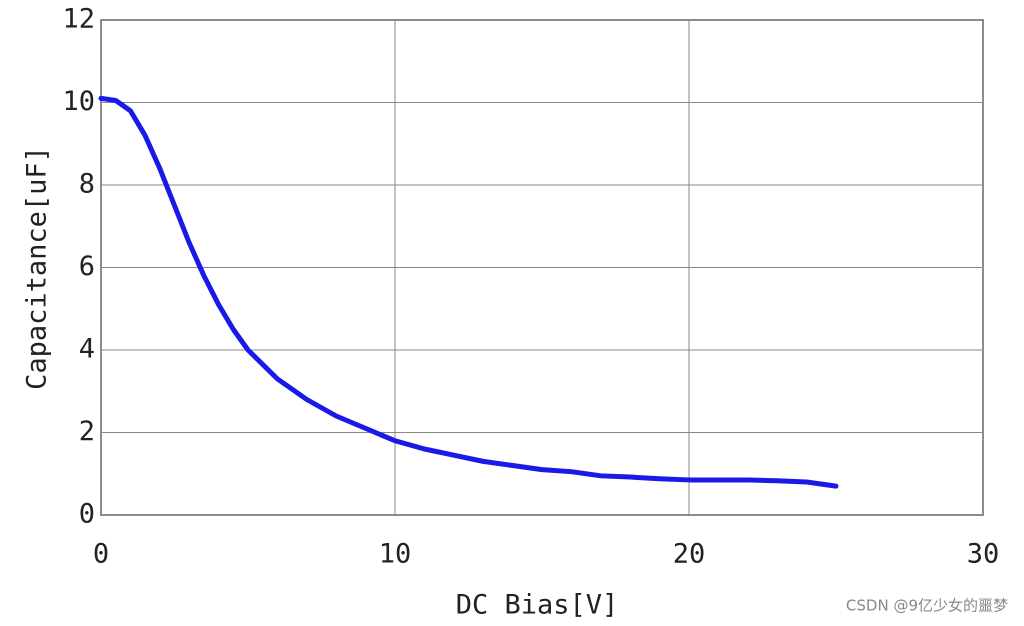 This screenshot has width=1024, height=626. I want to click on x-tick-label: 20, so click(689, 554).